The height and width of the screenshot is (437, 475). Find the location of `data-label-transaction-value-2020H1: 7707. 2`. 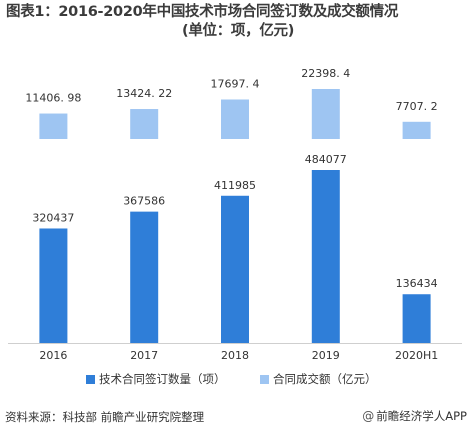

data-label-transaction-value-2020H1: 7707. 2 is located at coordinates (417, 106).